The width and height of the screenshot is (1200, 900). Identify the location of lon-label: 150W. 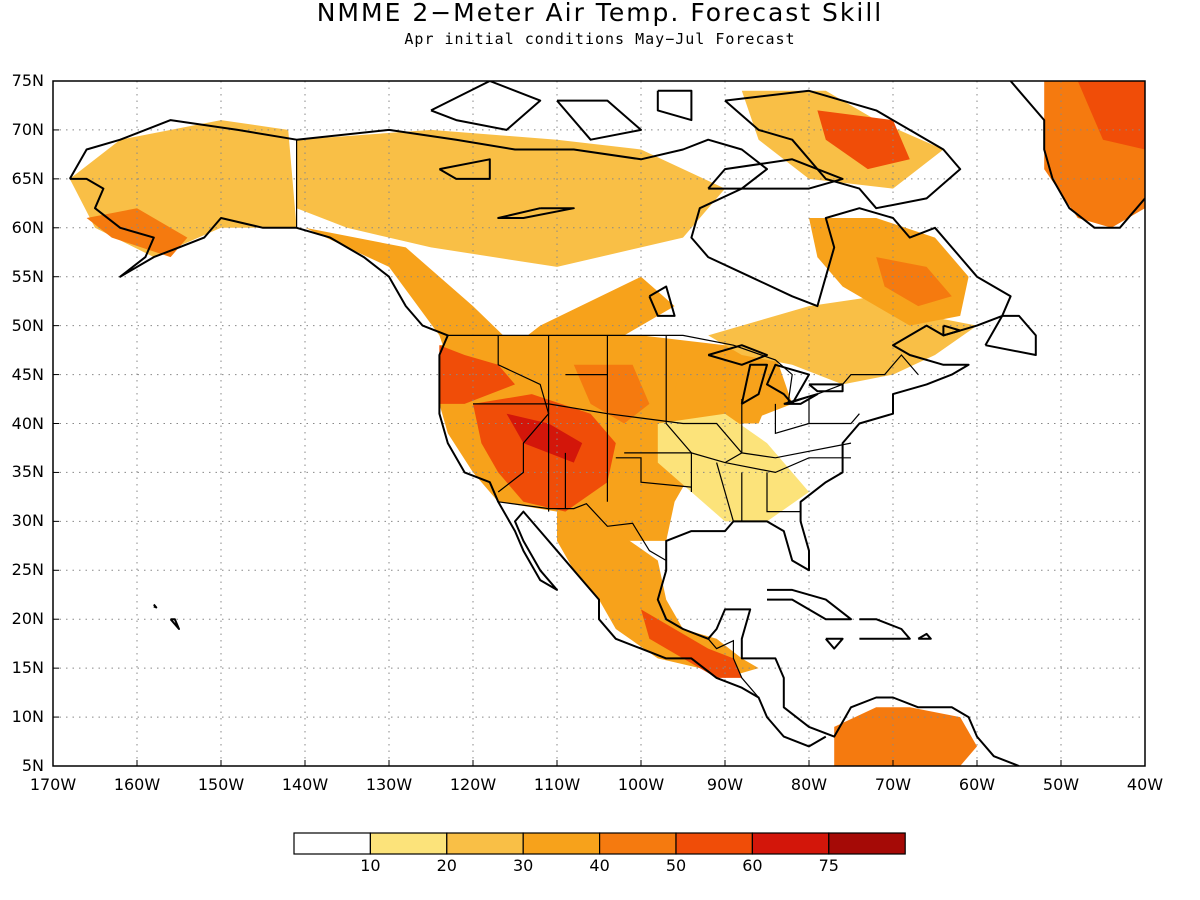
(221, 784).